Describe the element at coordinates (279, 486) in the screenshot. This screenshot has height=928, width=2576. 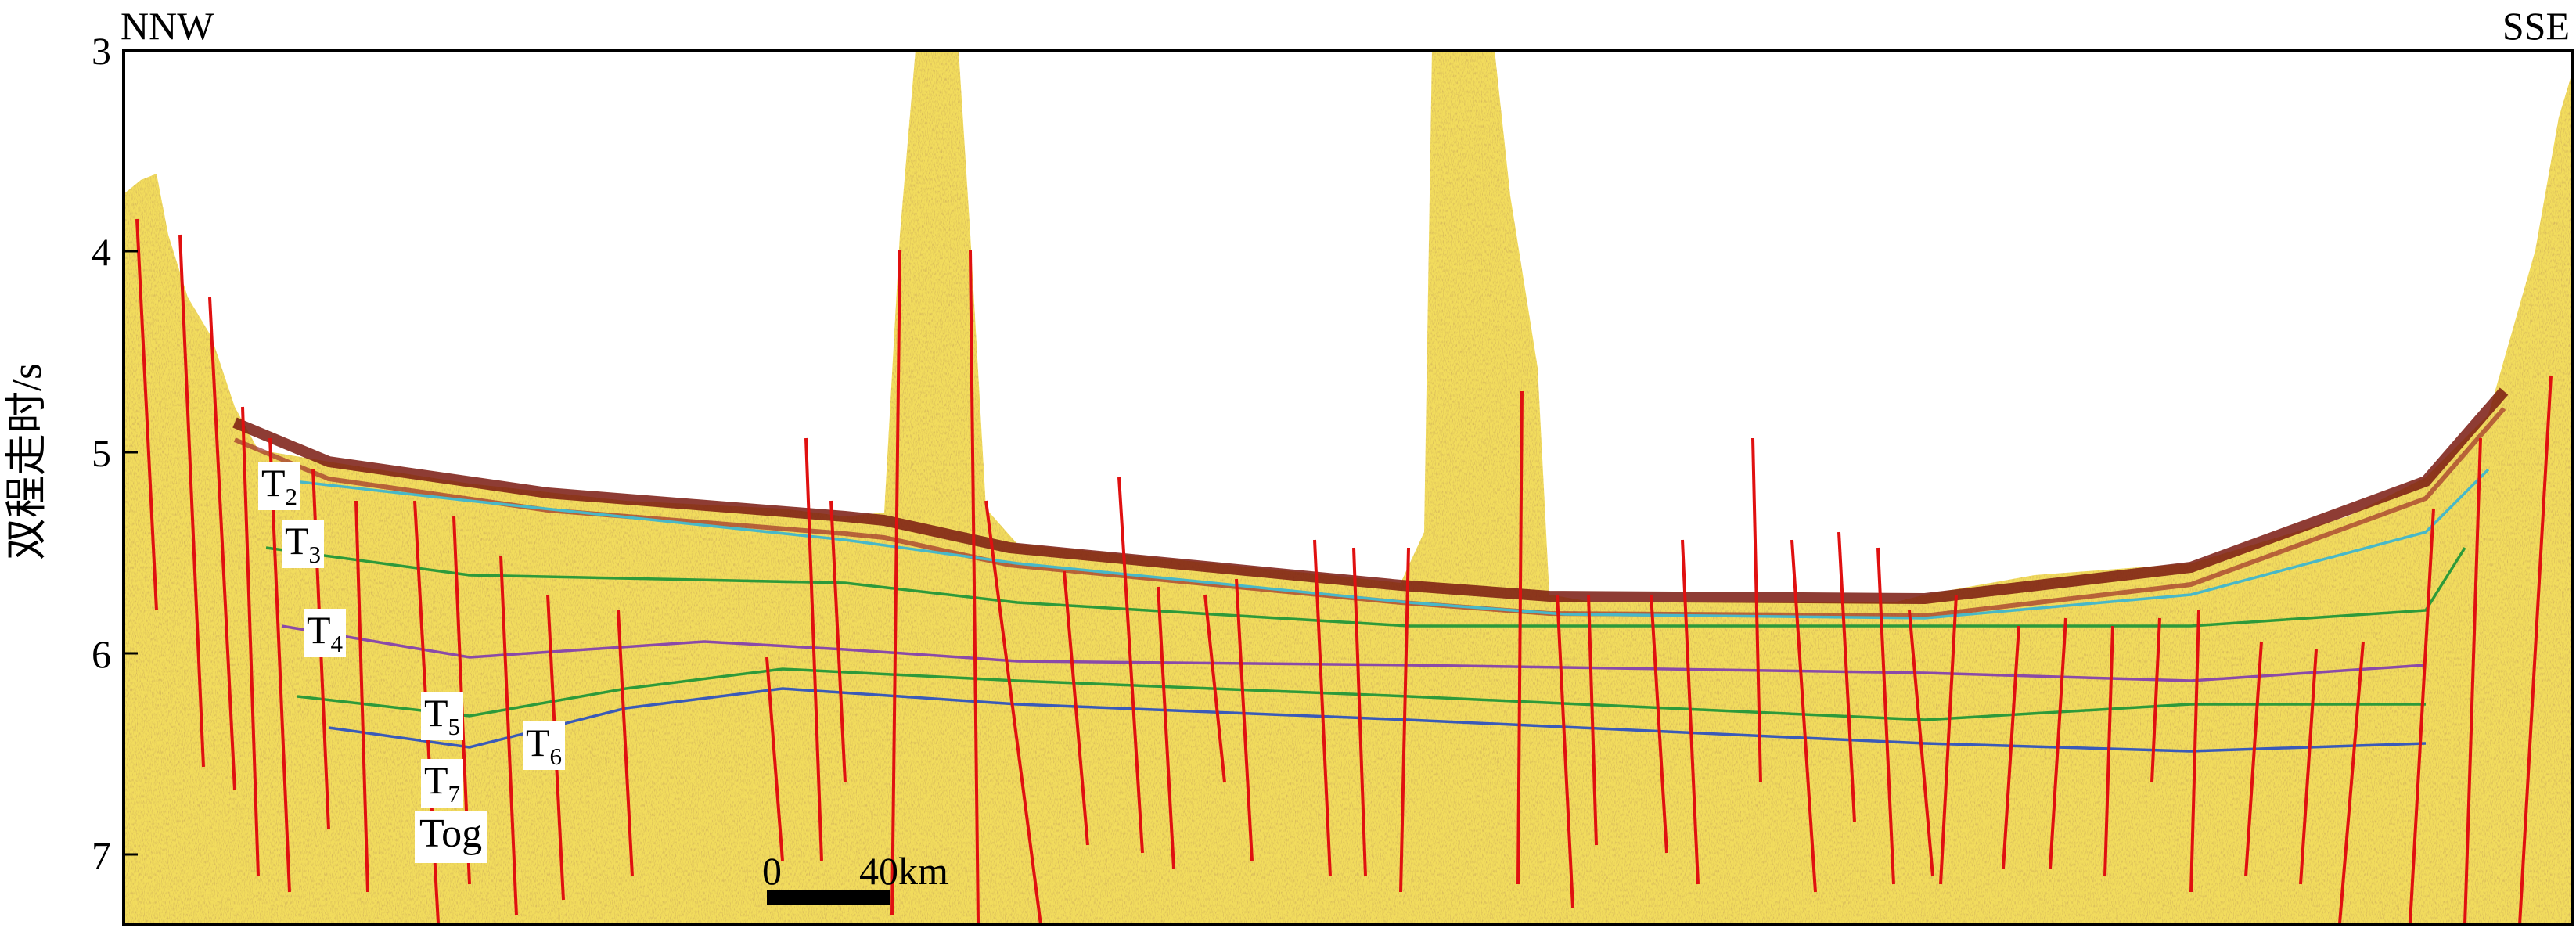
I see `horizon-label-t2: T2` at that location.